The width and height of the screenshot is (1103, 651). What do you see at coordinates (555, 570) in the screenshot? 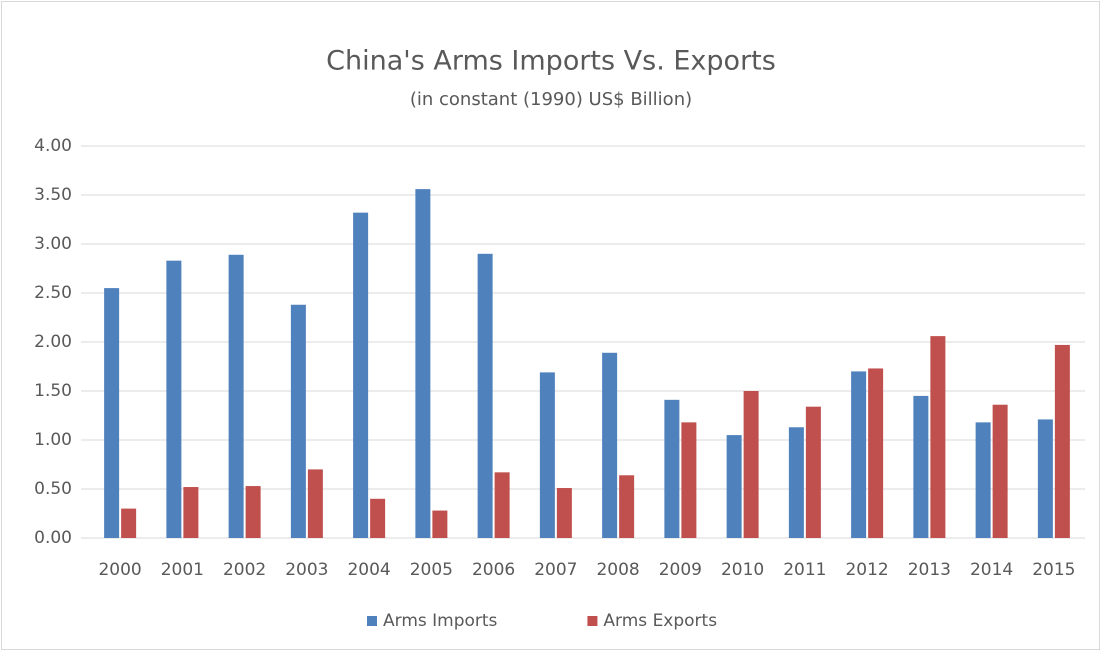
I see `x-tick-label: 2007` at bounding box center [555, 570].